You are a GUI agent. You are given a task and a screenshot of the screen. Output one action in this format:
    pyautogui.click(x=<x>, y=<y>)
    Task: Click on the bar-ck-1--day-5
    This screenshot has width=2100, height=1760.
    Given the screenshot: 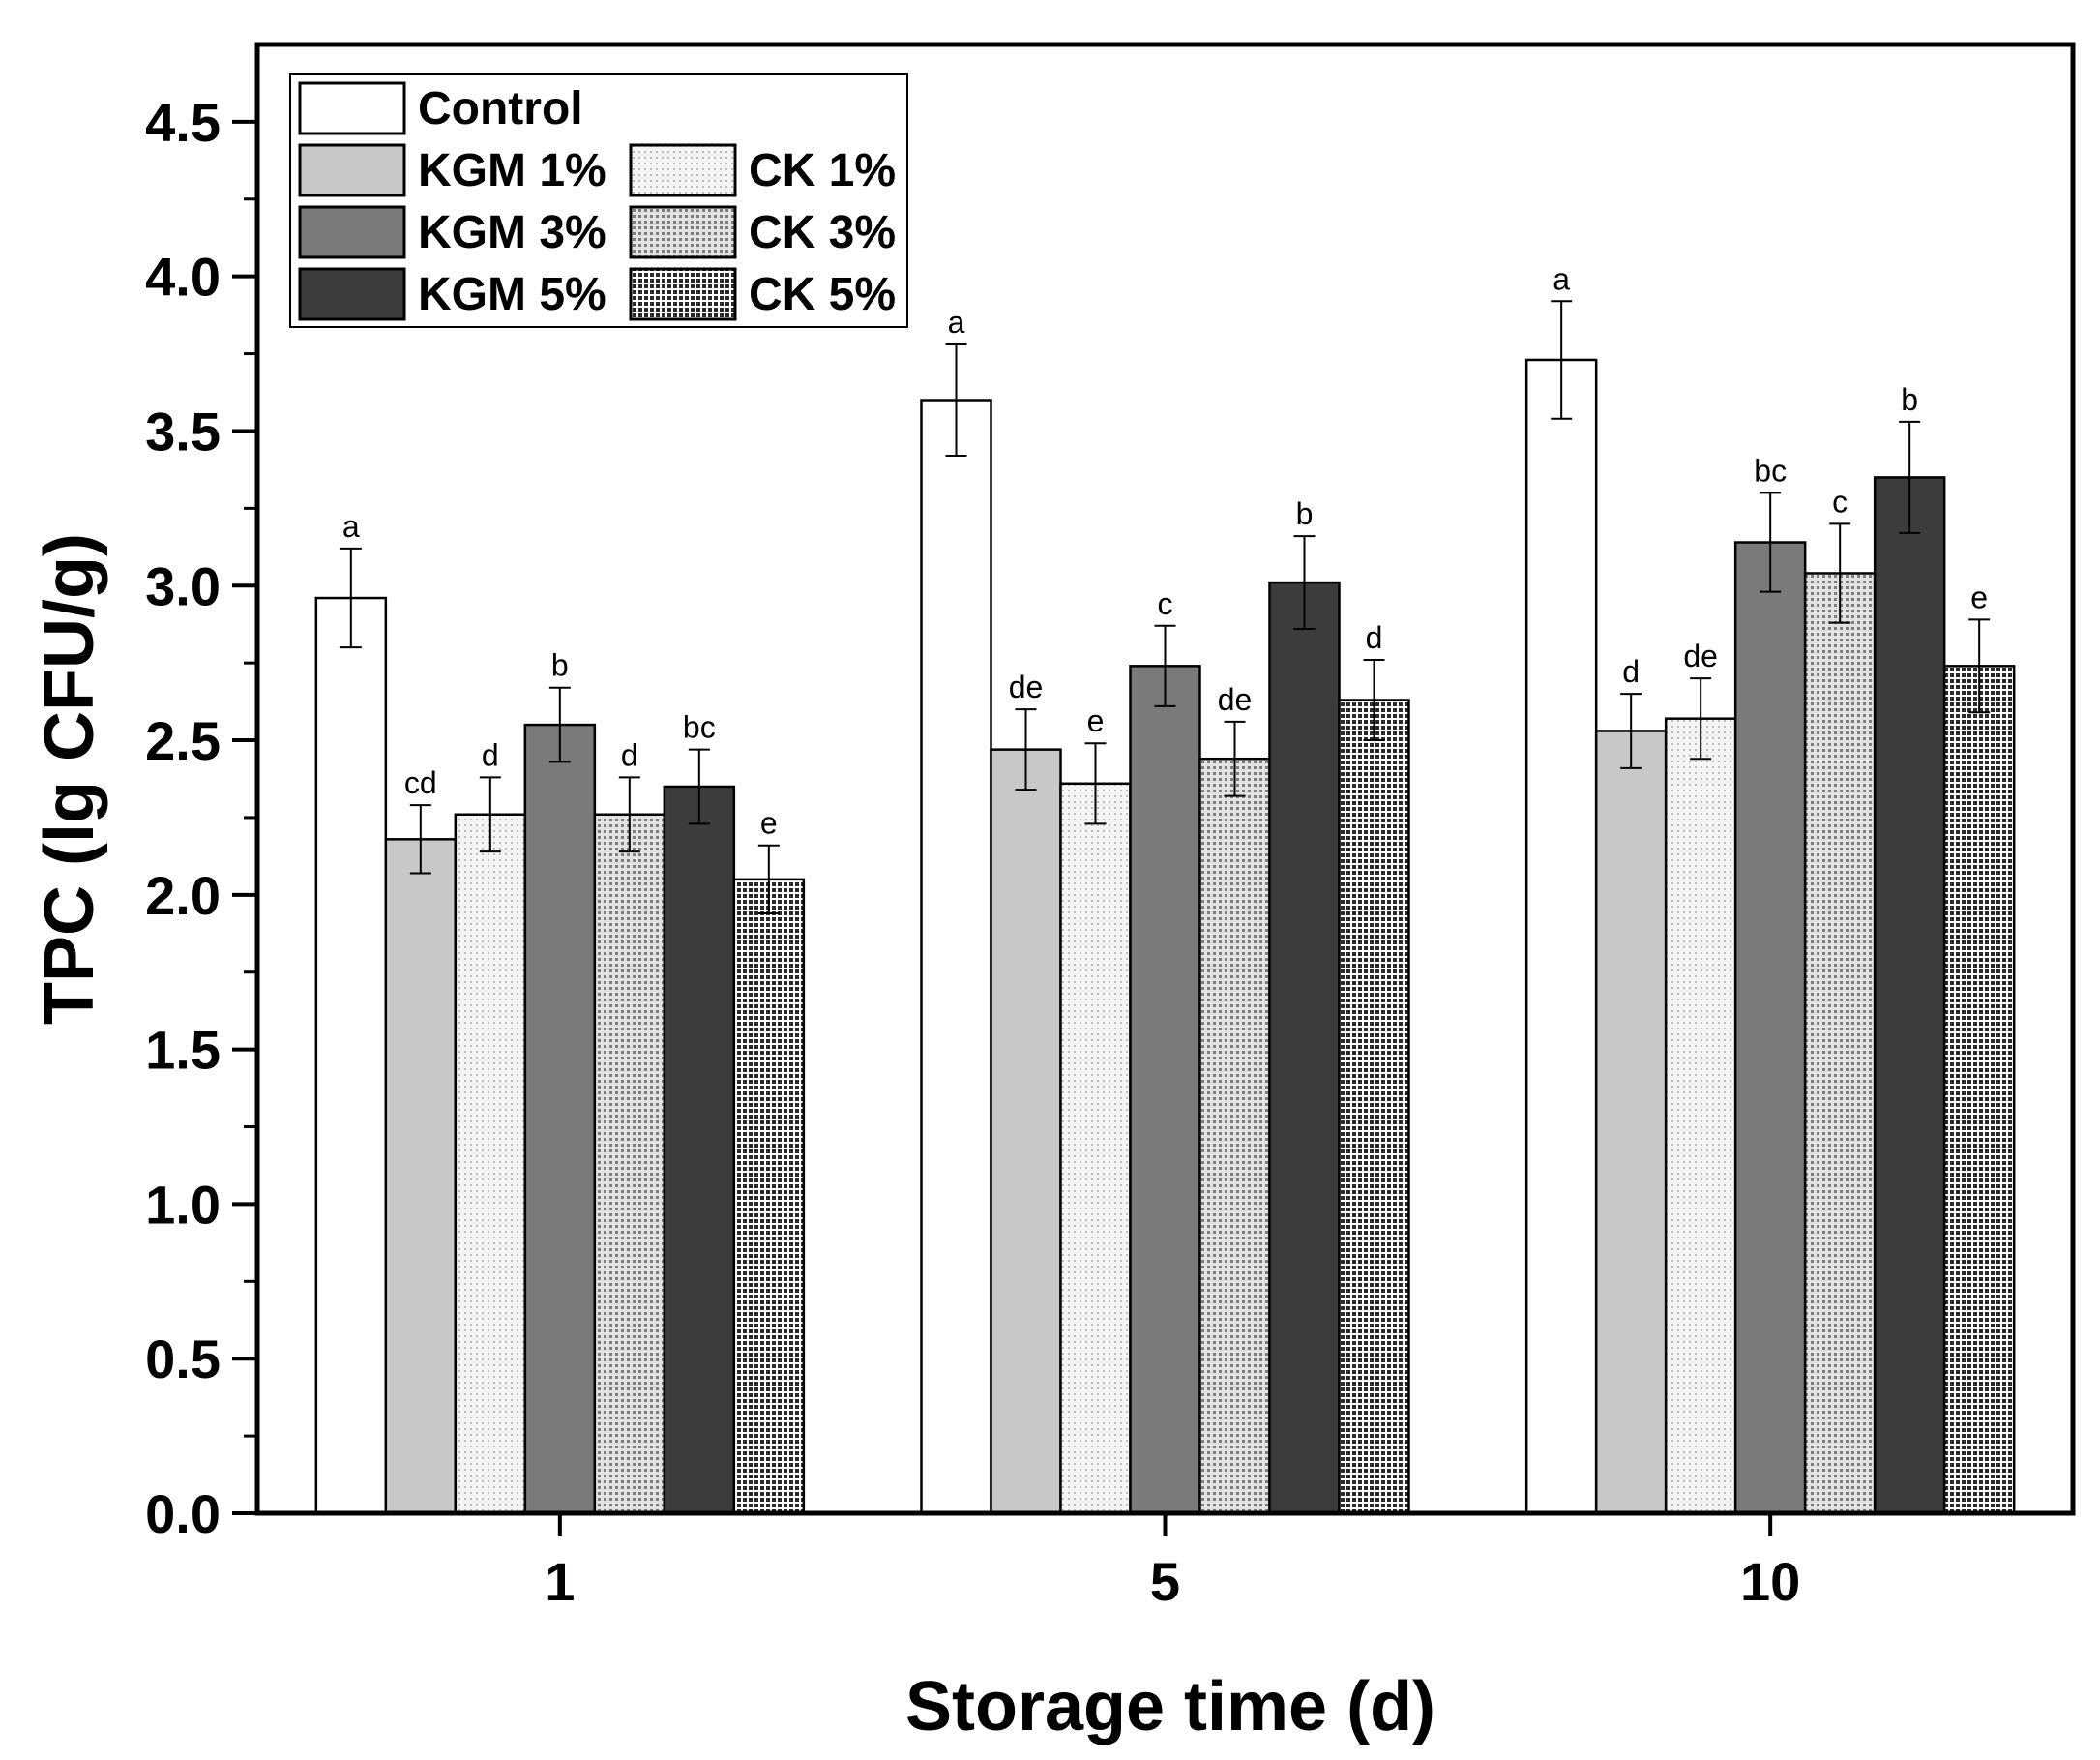 What is the action you would take?
    pyautogui.click(x=1095, y=1148)
    